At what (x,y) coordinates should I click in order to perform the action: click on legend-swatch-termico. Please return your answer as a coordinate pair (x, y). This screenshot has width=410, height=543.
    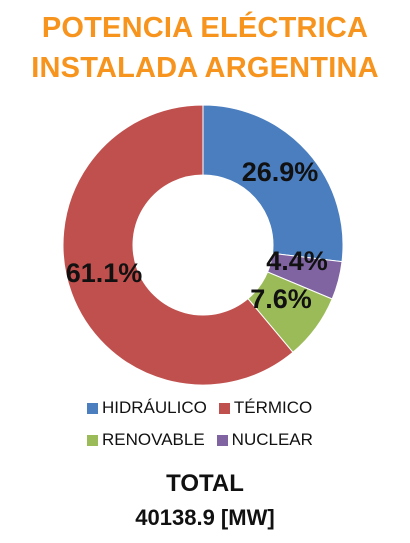
    Looking at the image, I should click on (224, 408).